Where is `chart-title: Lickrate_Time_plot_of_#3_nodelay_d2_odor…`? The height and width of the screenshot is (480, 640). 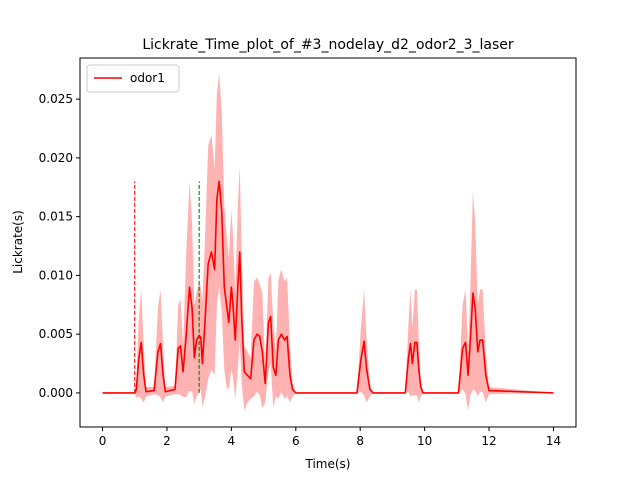
chart-title: Lickrate_Time_plot_of_#3_nodelay_d2_odor… is located at coordinates (328, 45).